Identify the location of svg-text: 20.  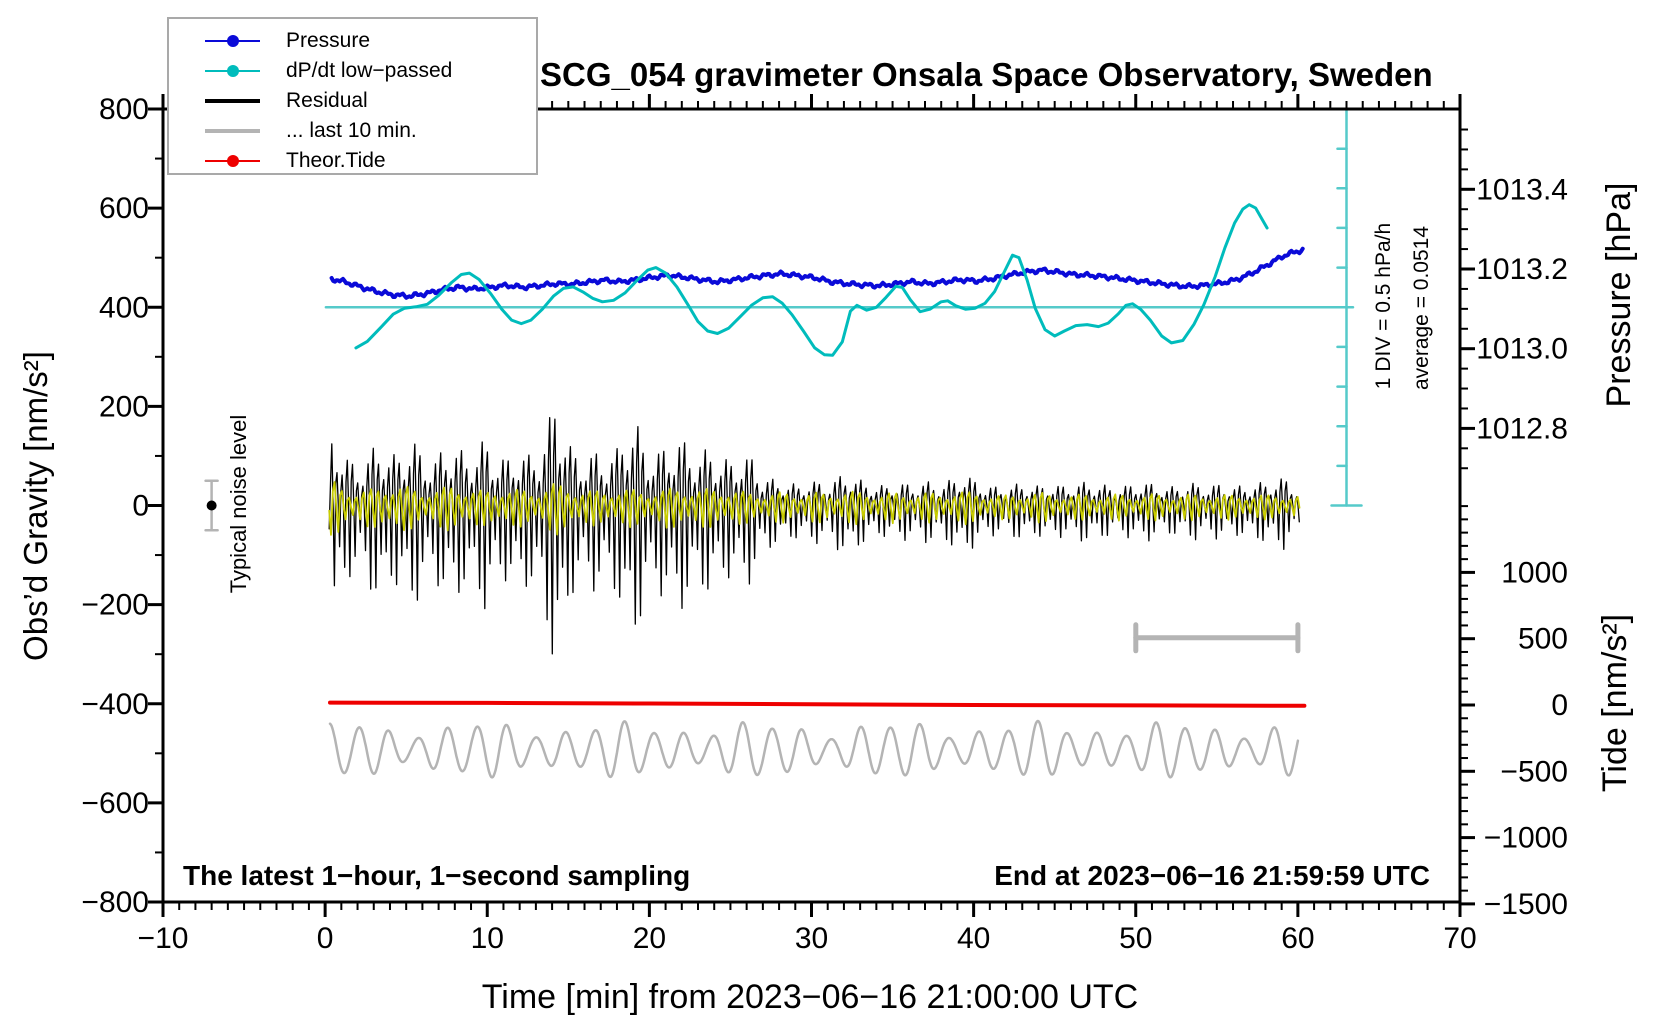
(649, 938).